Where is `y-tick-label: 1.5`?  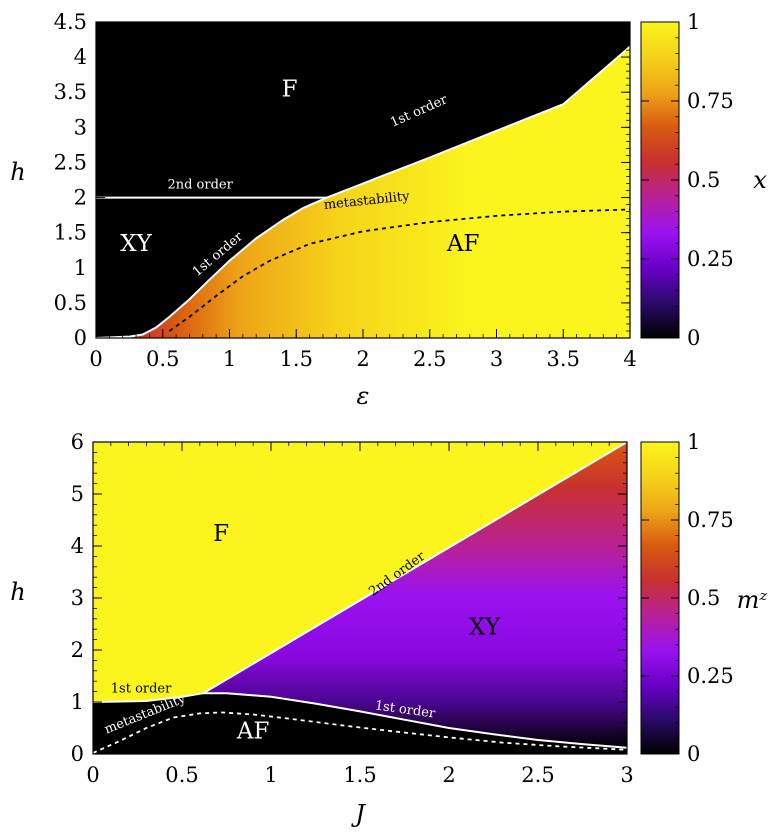
y-tick-label: 1.5 is located at coordinates (70, 233).